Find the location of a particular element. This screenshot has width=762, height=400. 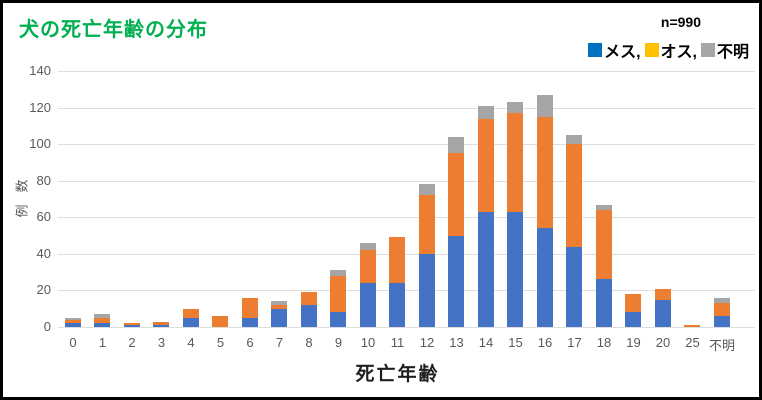

x-tick-label: 20 is located at coordinates (663, 342).